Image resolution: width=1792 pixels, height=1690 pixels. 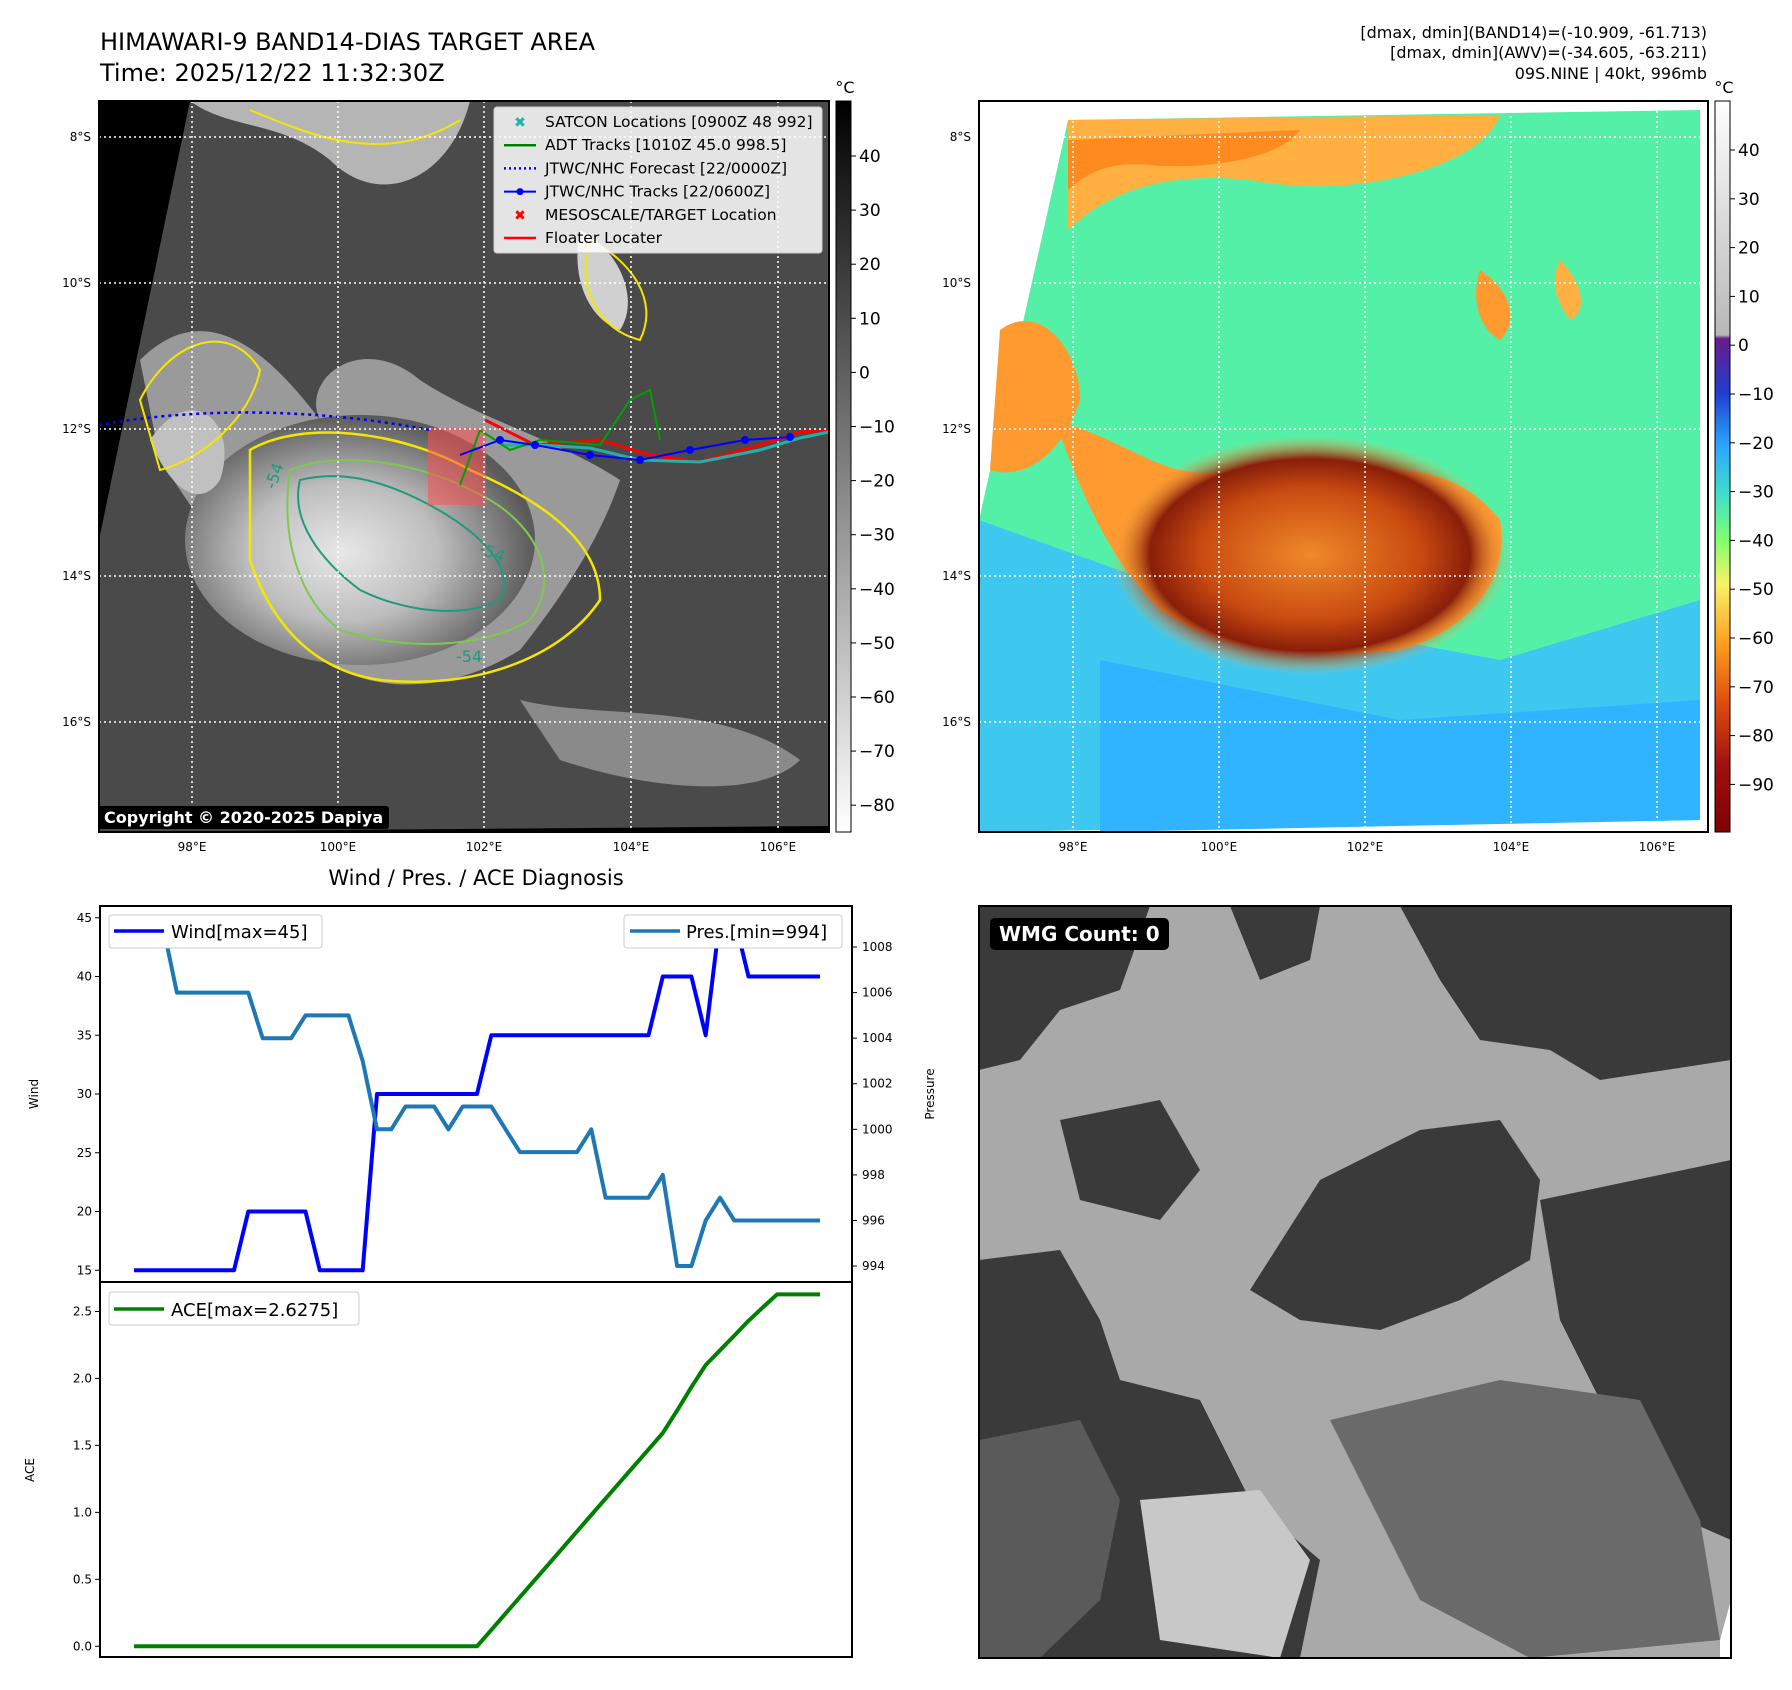 I want to click on axis-tick-label: 1.0, so click(x=82, y=1512).